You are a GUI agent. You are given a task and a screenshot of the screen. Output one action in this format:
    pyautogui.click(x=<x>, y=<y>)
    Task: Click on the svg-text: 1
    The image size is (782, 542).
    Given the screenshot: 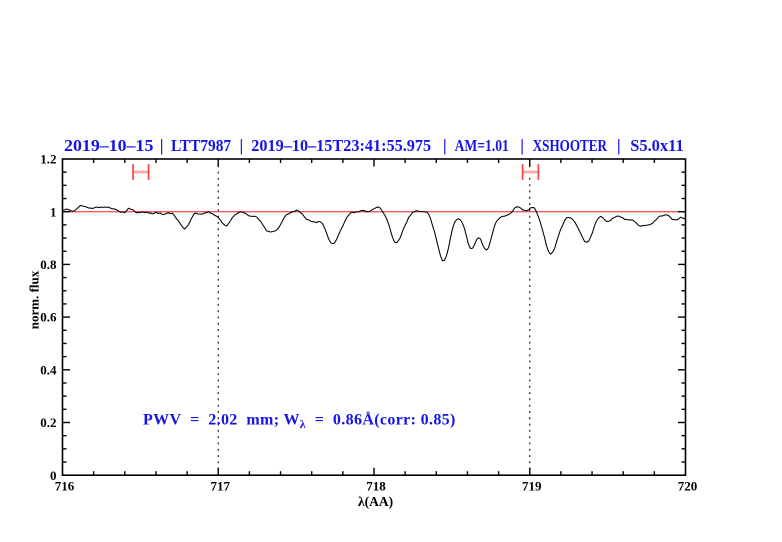 What is the action you would take?
    pyautogui.click(x=53, y=211)
    